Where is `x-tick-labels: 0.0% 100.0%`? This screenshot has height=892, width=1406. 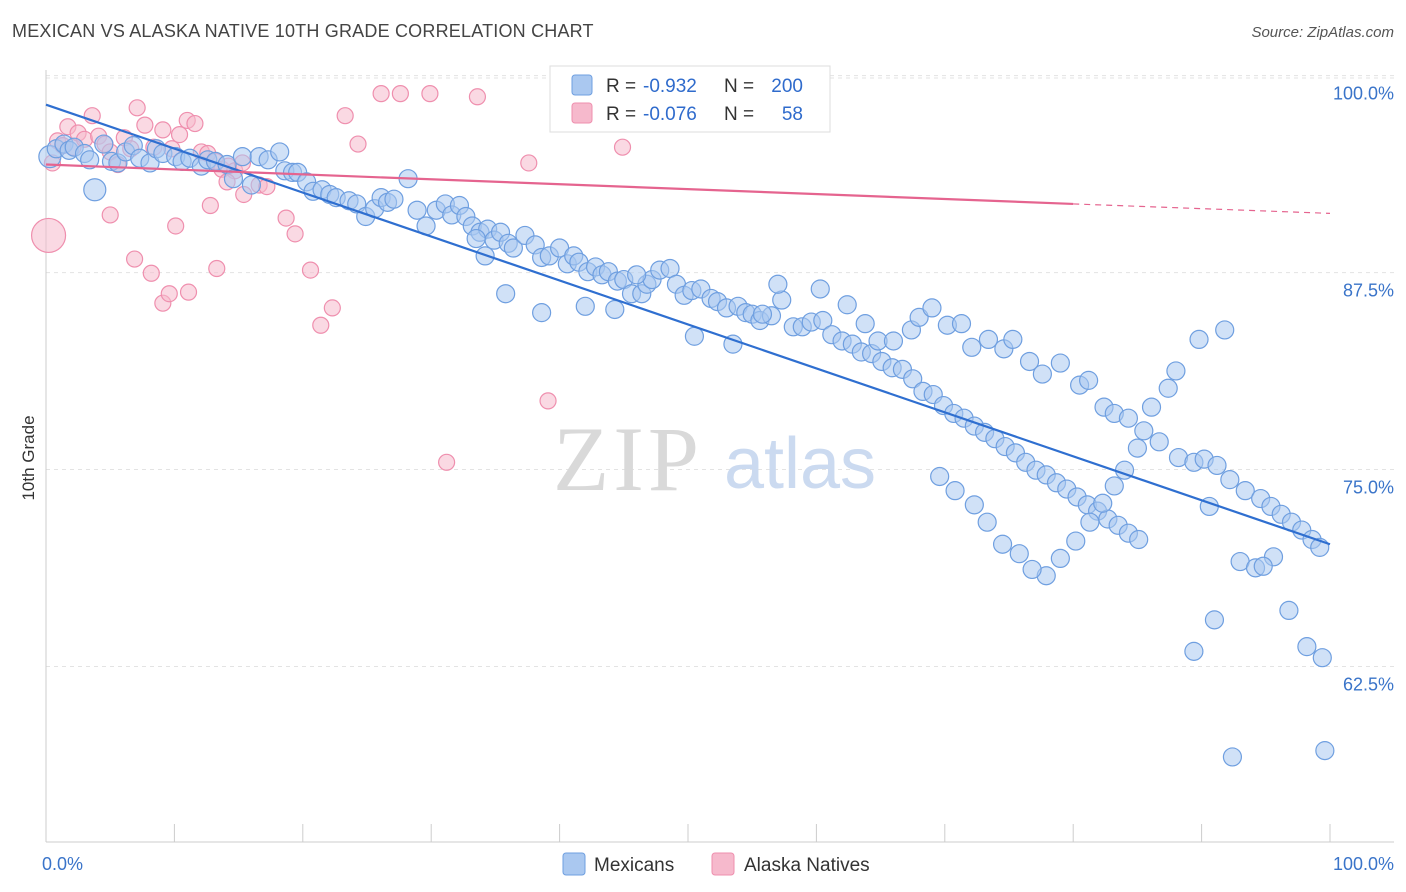 x-tick-labels: 0.0% 100.0% is located at coordinates (718, 864).